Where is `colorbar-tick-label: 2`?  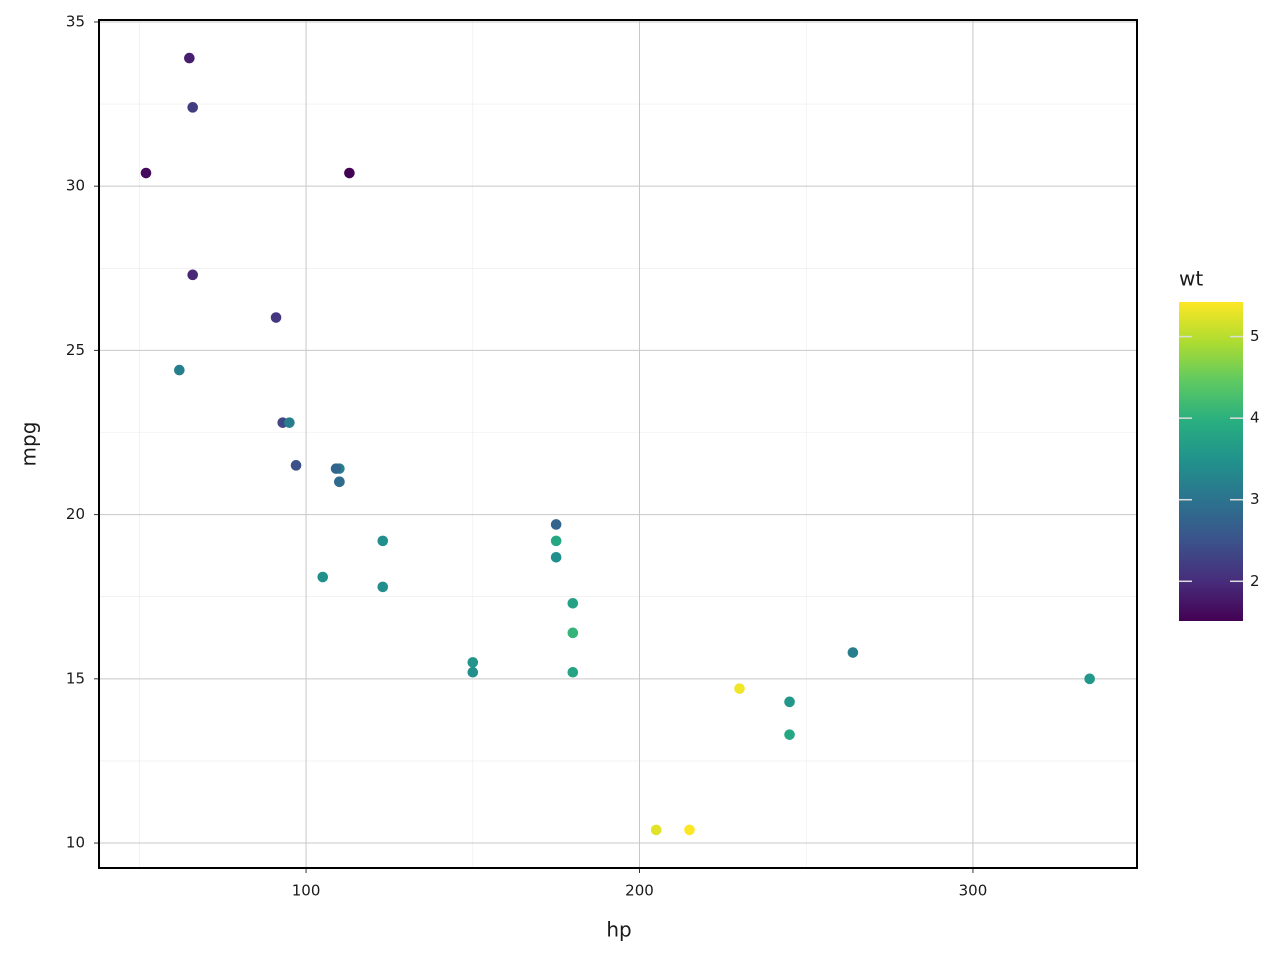
colorbar-tick-label: 2 is located at coordinates (1255, 581).